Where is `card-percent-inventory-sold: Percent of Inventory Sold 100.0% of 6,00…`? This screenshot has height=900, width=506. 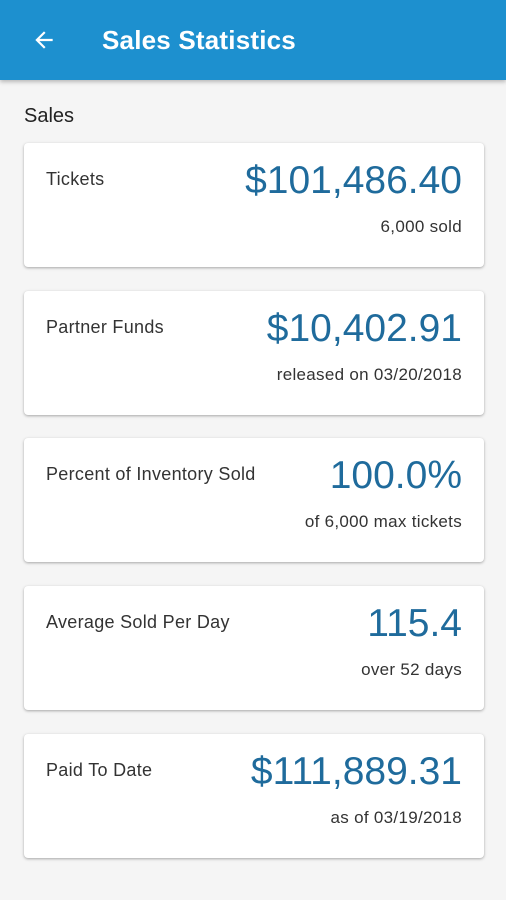
card-percent-inventory-sold: Percent of Inventory Sold 100.0% of 6,00… is located at coordinates (254, 500).